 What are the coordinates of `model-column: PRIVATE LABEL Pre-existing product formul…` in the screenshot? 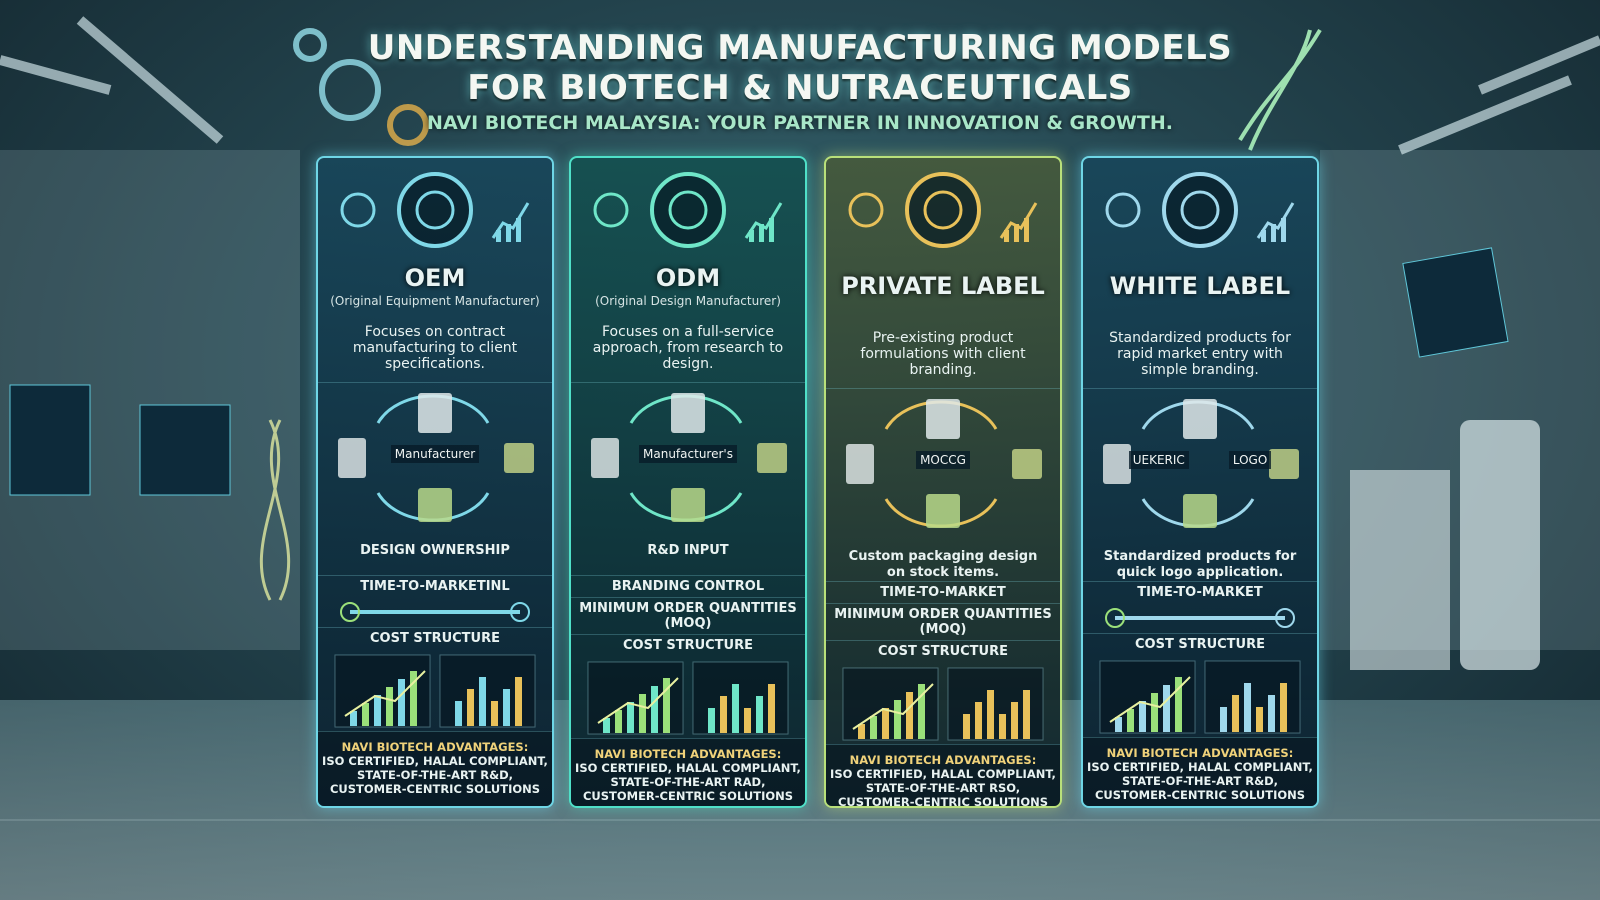 It's located at (943, 482).